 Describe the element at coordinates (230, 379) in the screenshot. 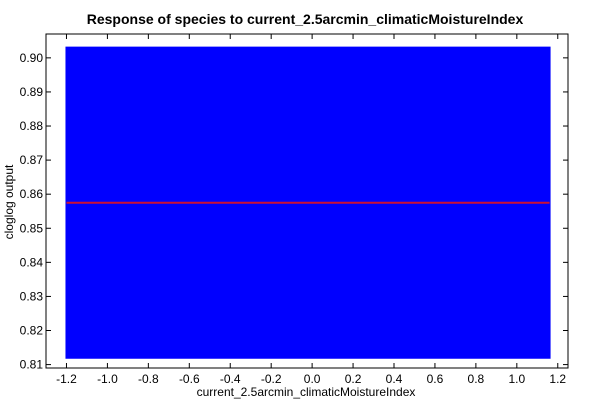

I see `x-tick-label: -0.4` at that location.